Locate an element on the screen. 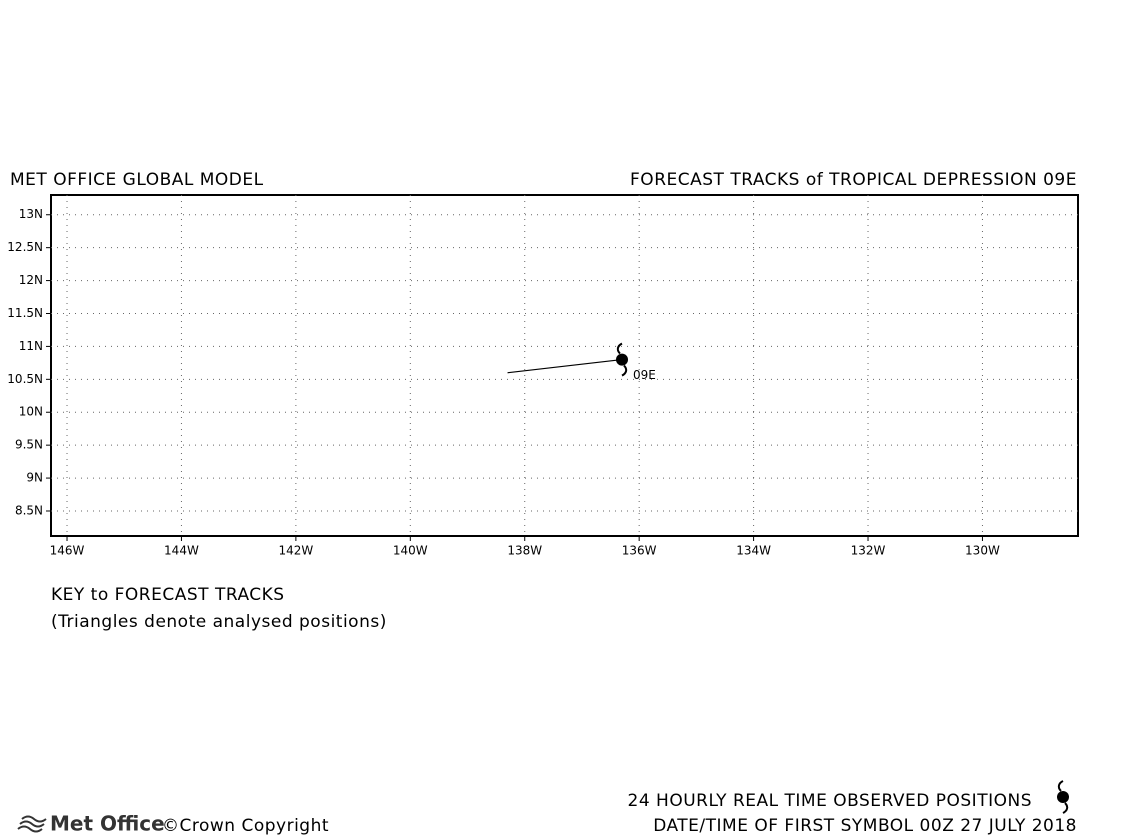 The image size is (1130, 840). x-tick-label: 146W is located at coordinates (67, 551).